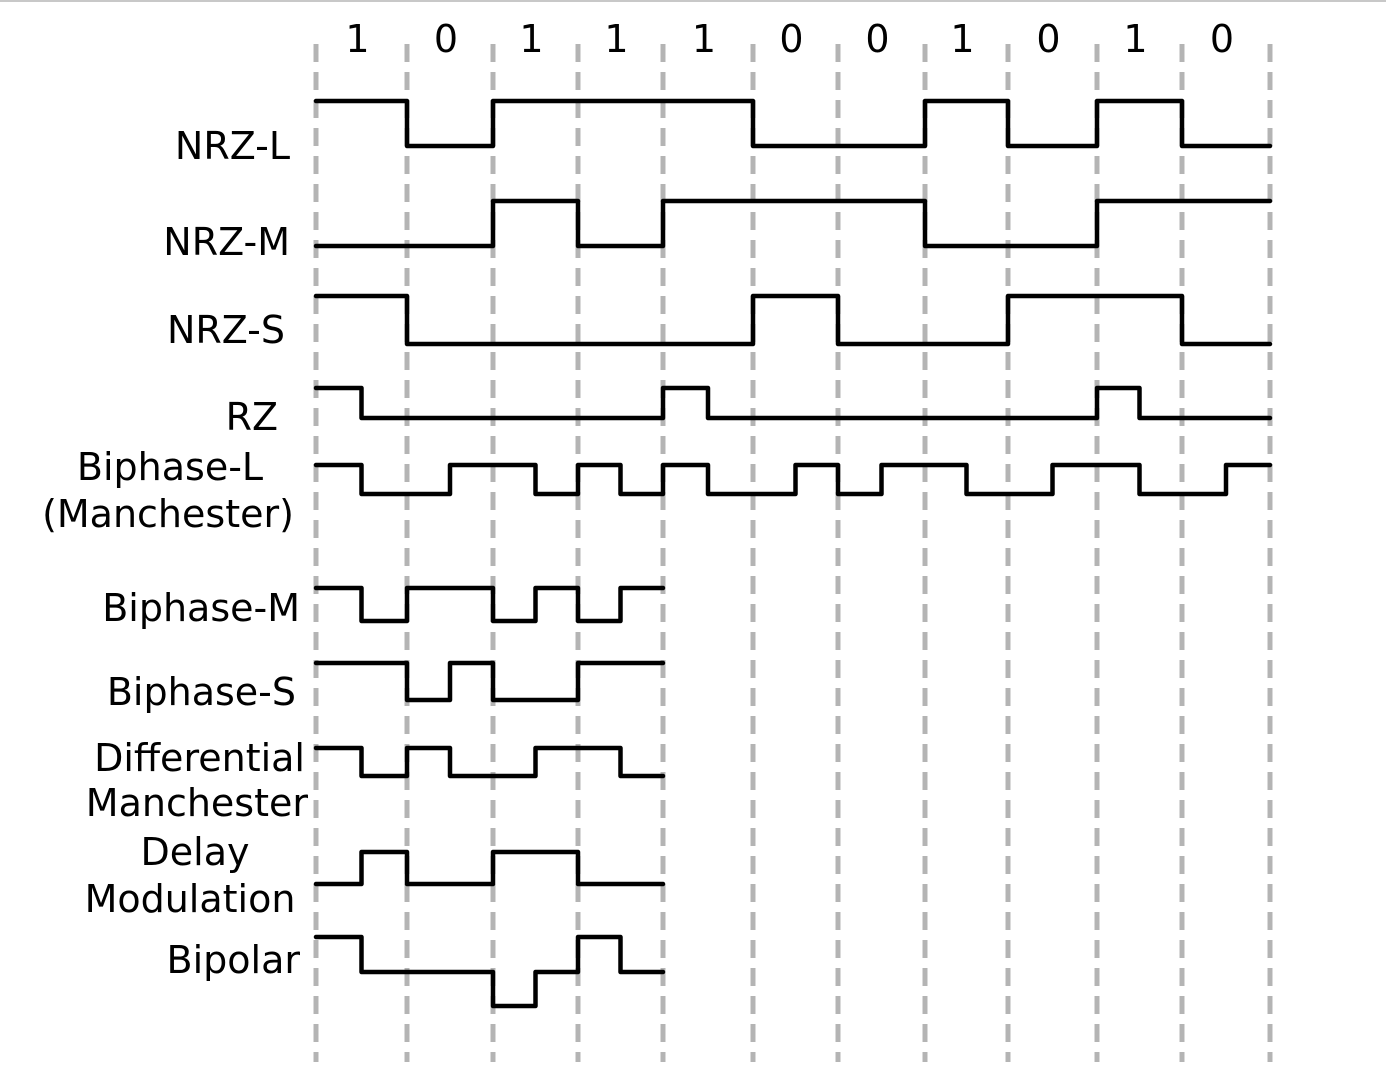  What do you see at coordinates (190, 899) in the screenshot?
I see `encoding-label: Modulation` at bounding box center [190, 899].